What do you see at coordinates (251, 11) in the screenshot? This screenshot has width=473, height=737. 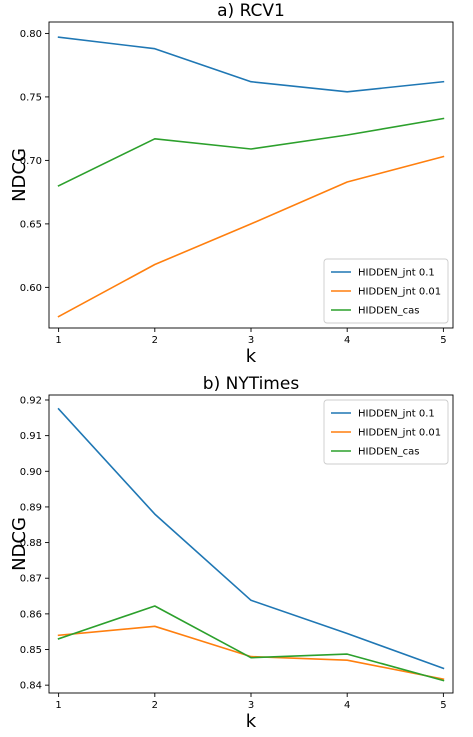 I see `chart-title: a) RCV1` at bounding box center [251, 11].